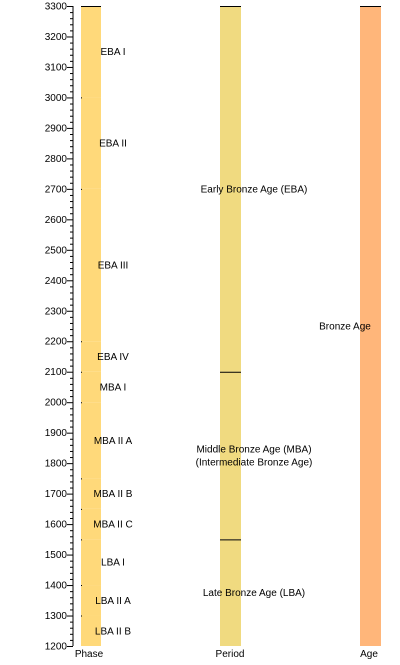  What do you see at coordinates (56, 281) in the screenshot?
I see `y-tick-label: 2400` at bounding box center [56, 281].